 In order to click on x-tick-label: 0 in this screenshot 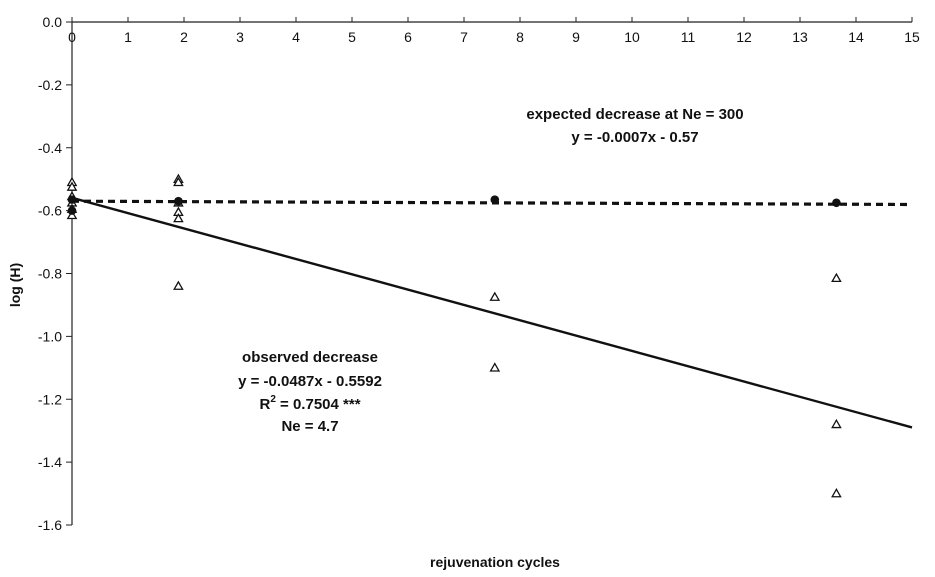, I will do `click(72, 37)`.